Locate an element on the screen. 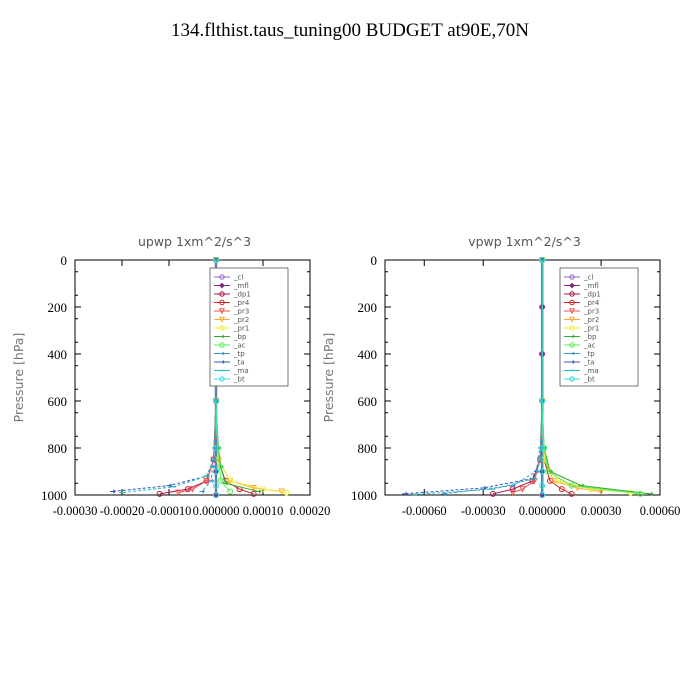  x-tick-label: 0.00060 is located at coordinates (660, 511).